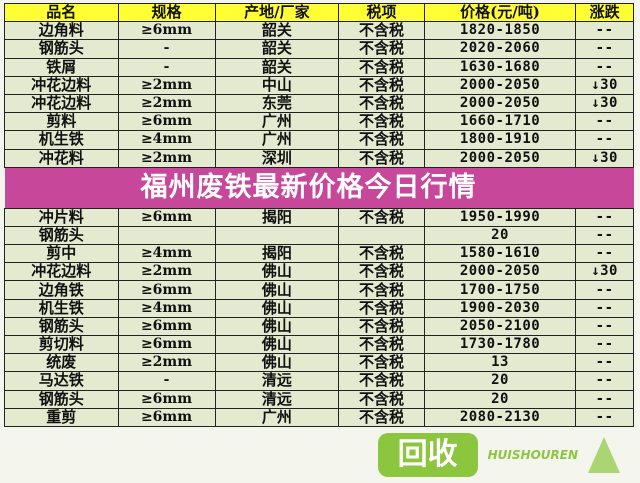  What do you see at coordinates (500, 49) in the screenshot?
I see `table-cell: 2020-2060` at bounding box center [500, 49].